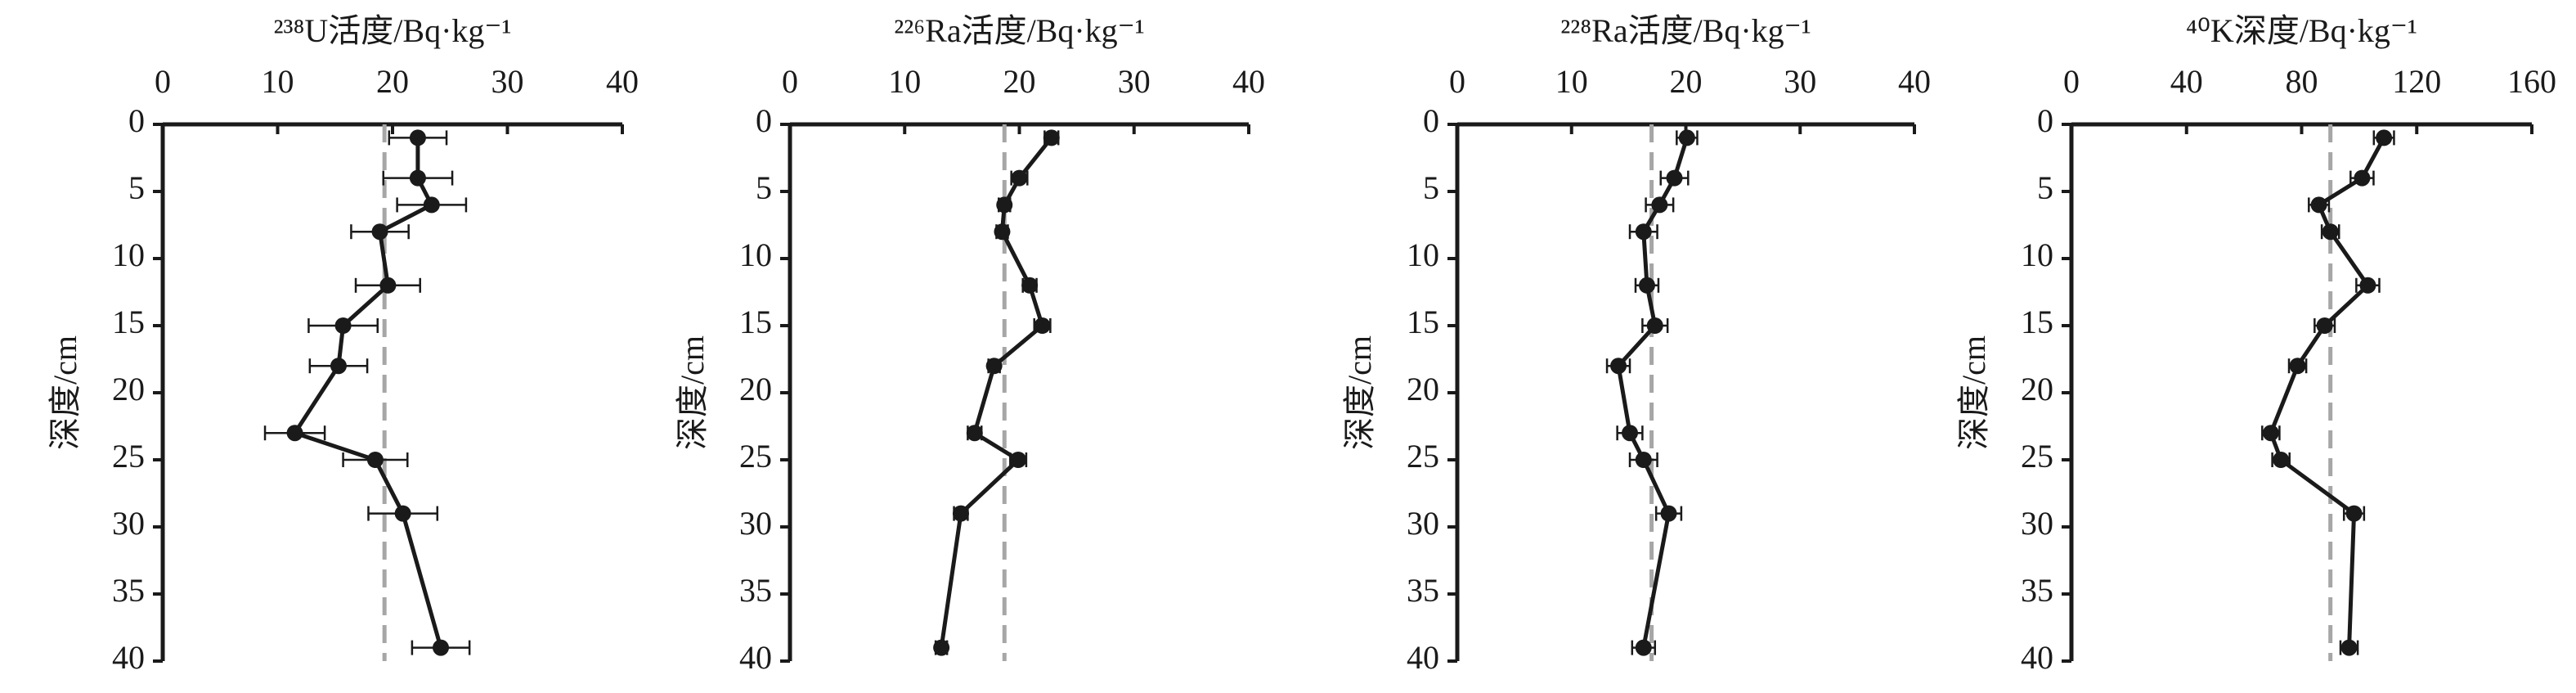  What do you see at coordinates (2532, 82) in the screenshot?
I see `x-tick-label: 160` at bounding box center [2532, 82].